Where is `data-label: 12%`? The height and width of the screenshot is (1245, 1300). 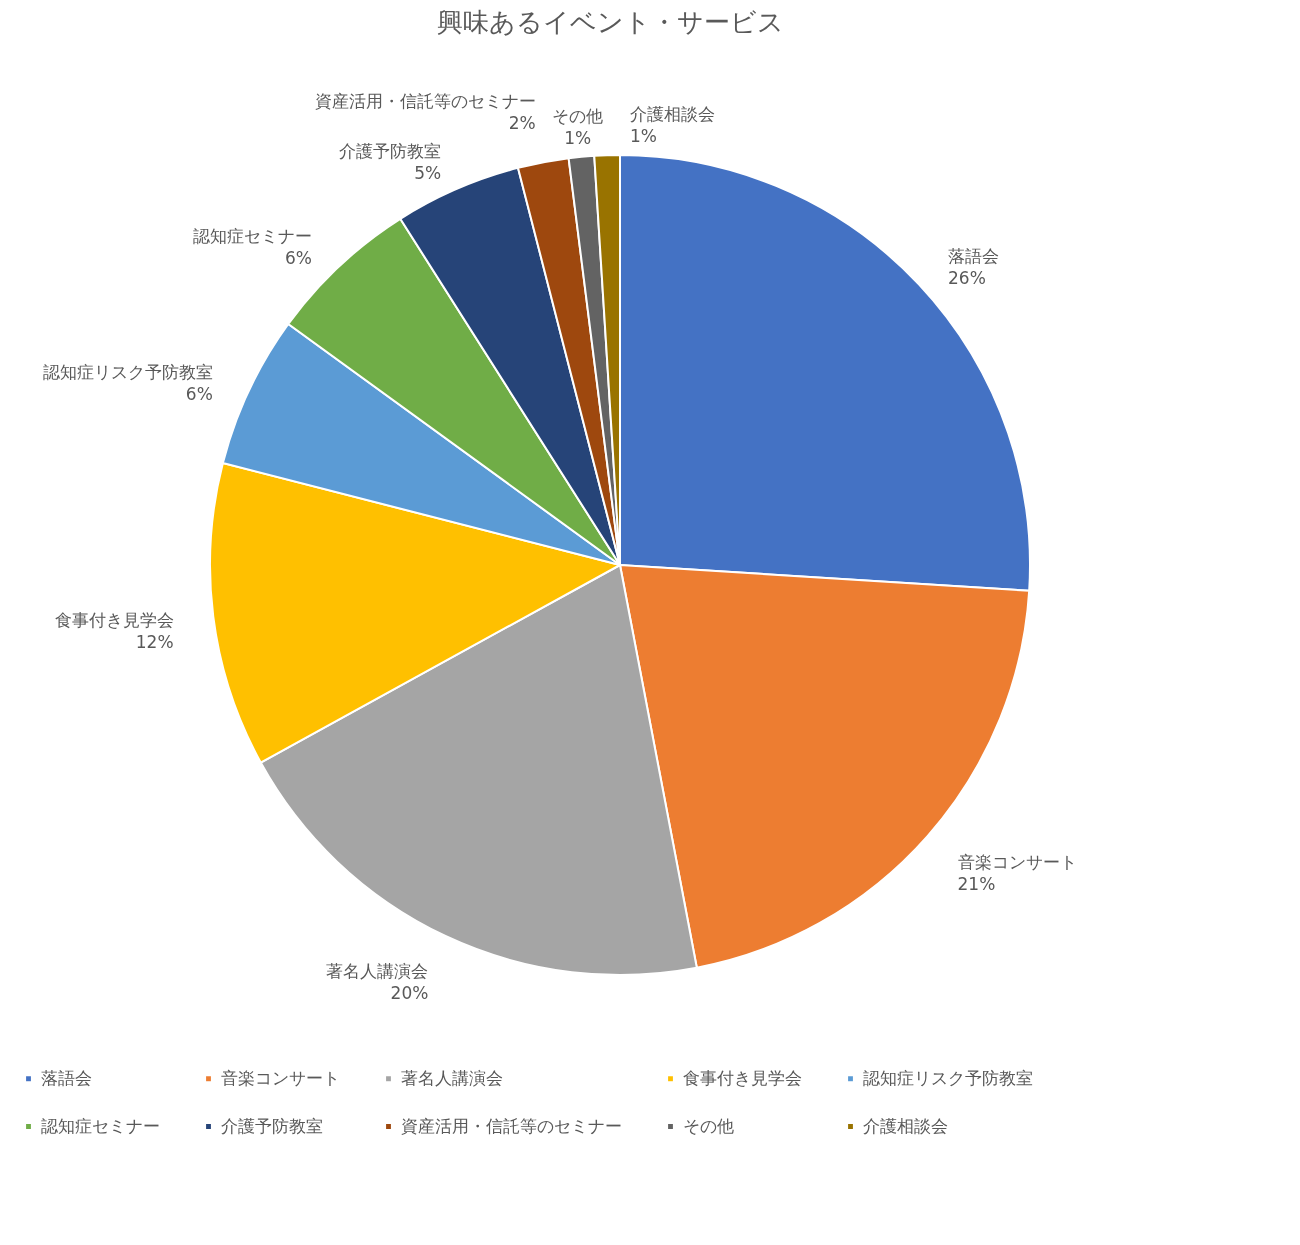
data-label: 12% is located at coordinates (154, 642).